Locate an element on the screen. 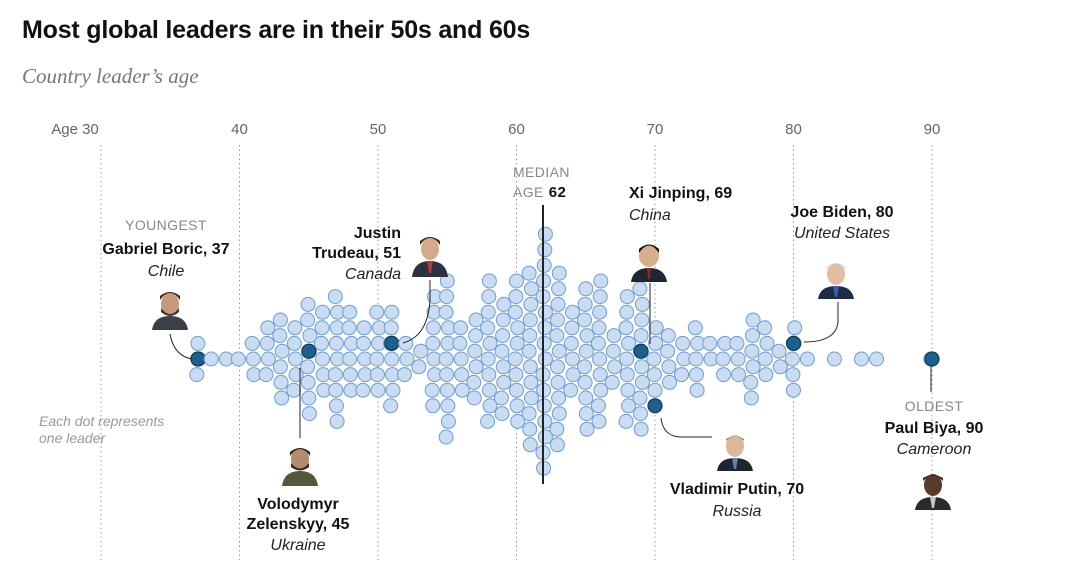 The height and width of the screenshot is (577, 1082). note-line1: Each dot represents is located at coordinates (101, 421).